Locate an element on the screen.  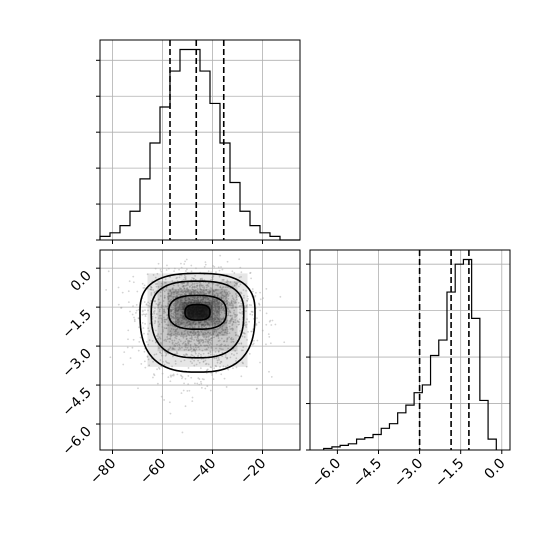
y-tick-label: −4.5 is located at coordinates (76, 402).